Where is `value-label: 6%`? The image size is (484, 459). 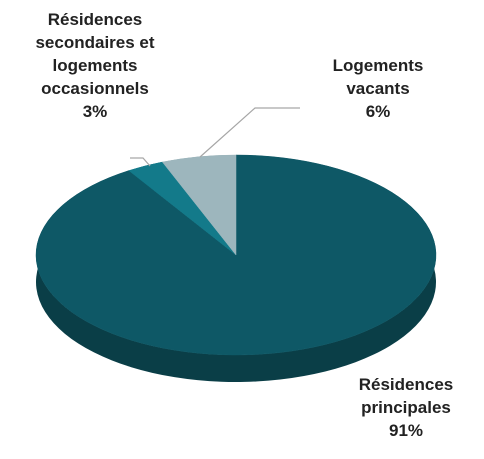
value-label: 6% is located at coordinates (378, 111).